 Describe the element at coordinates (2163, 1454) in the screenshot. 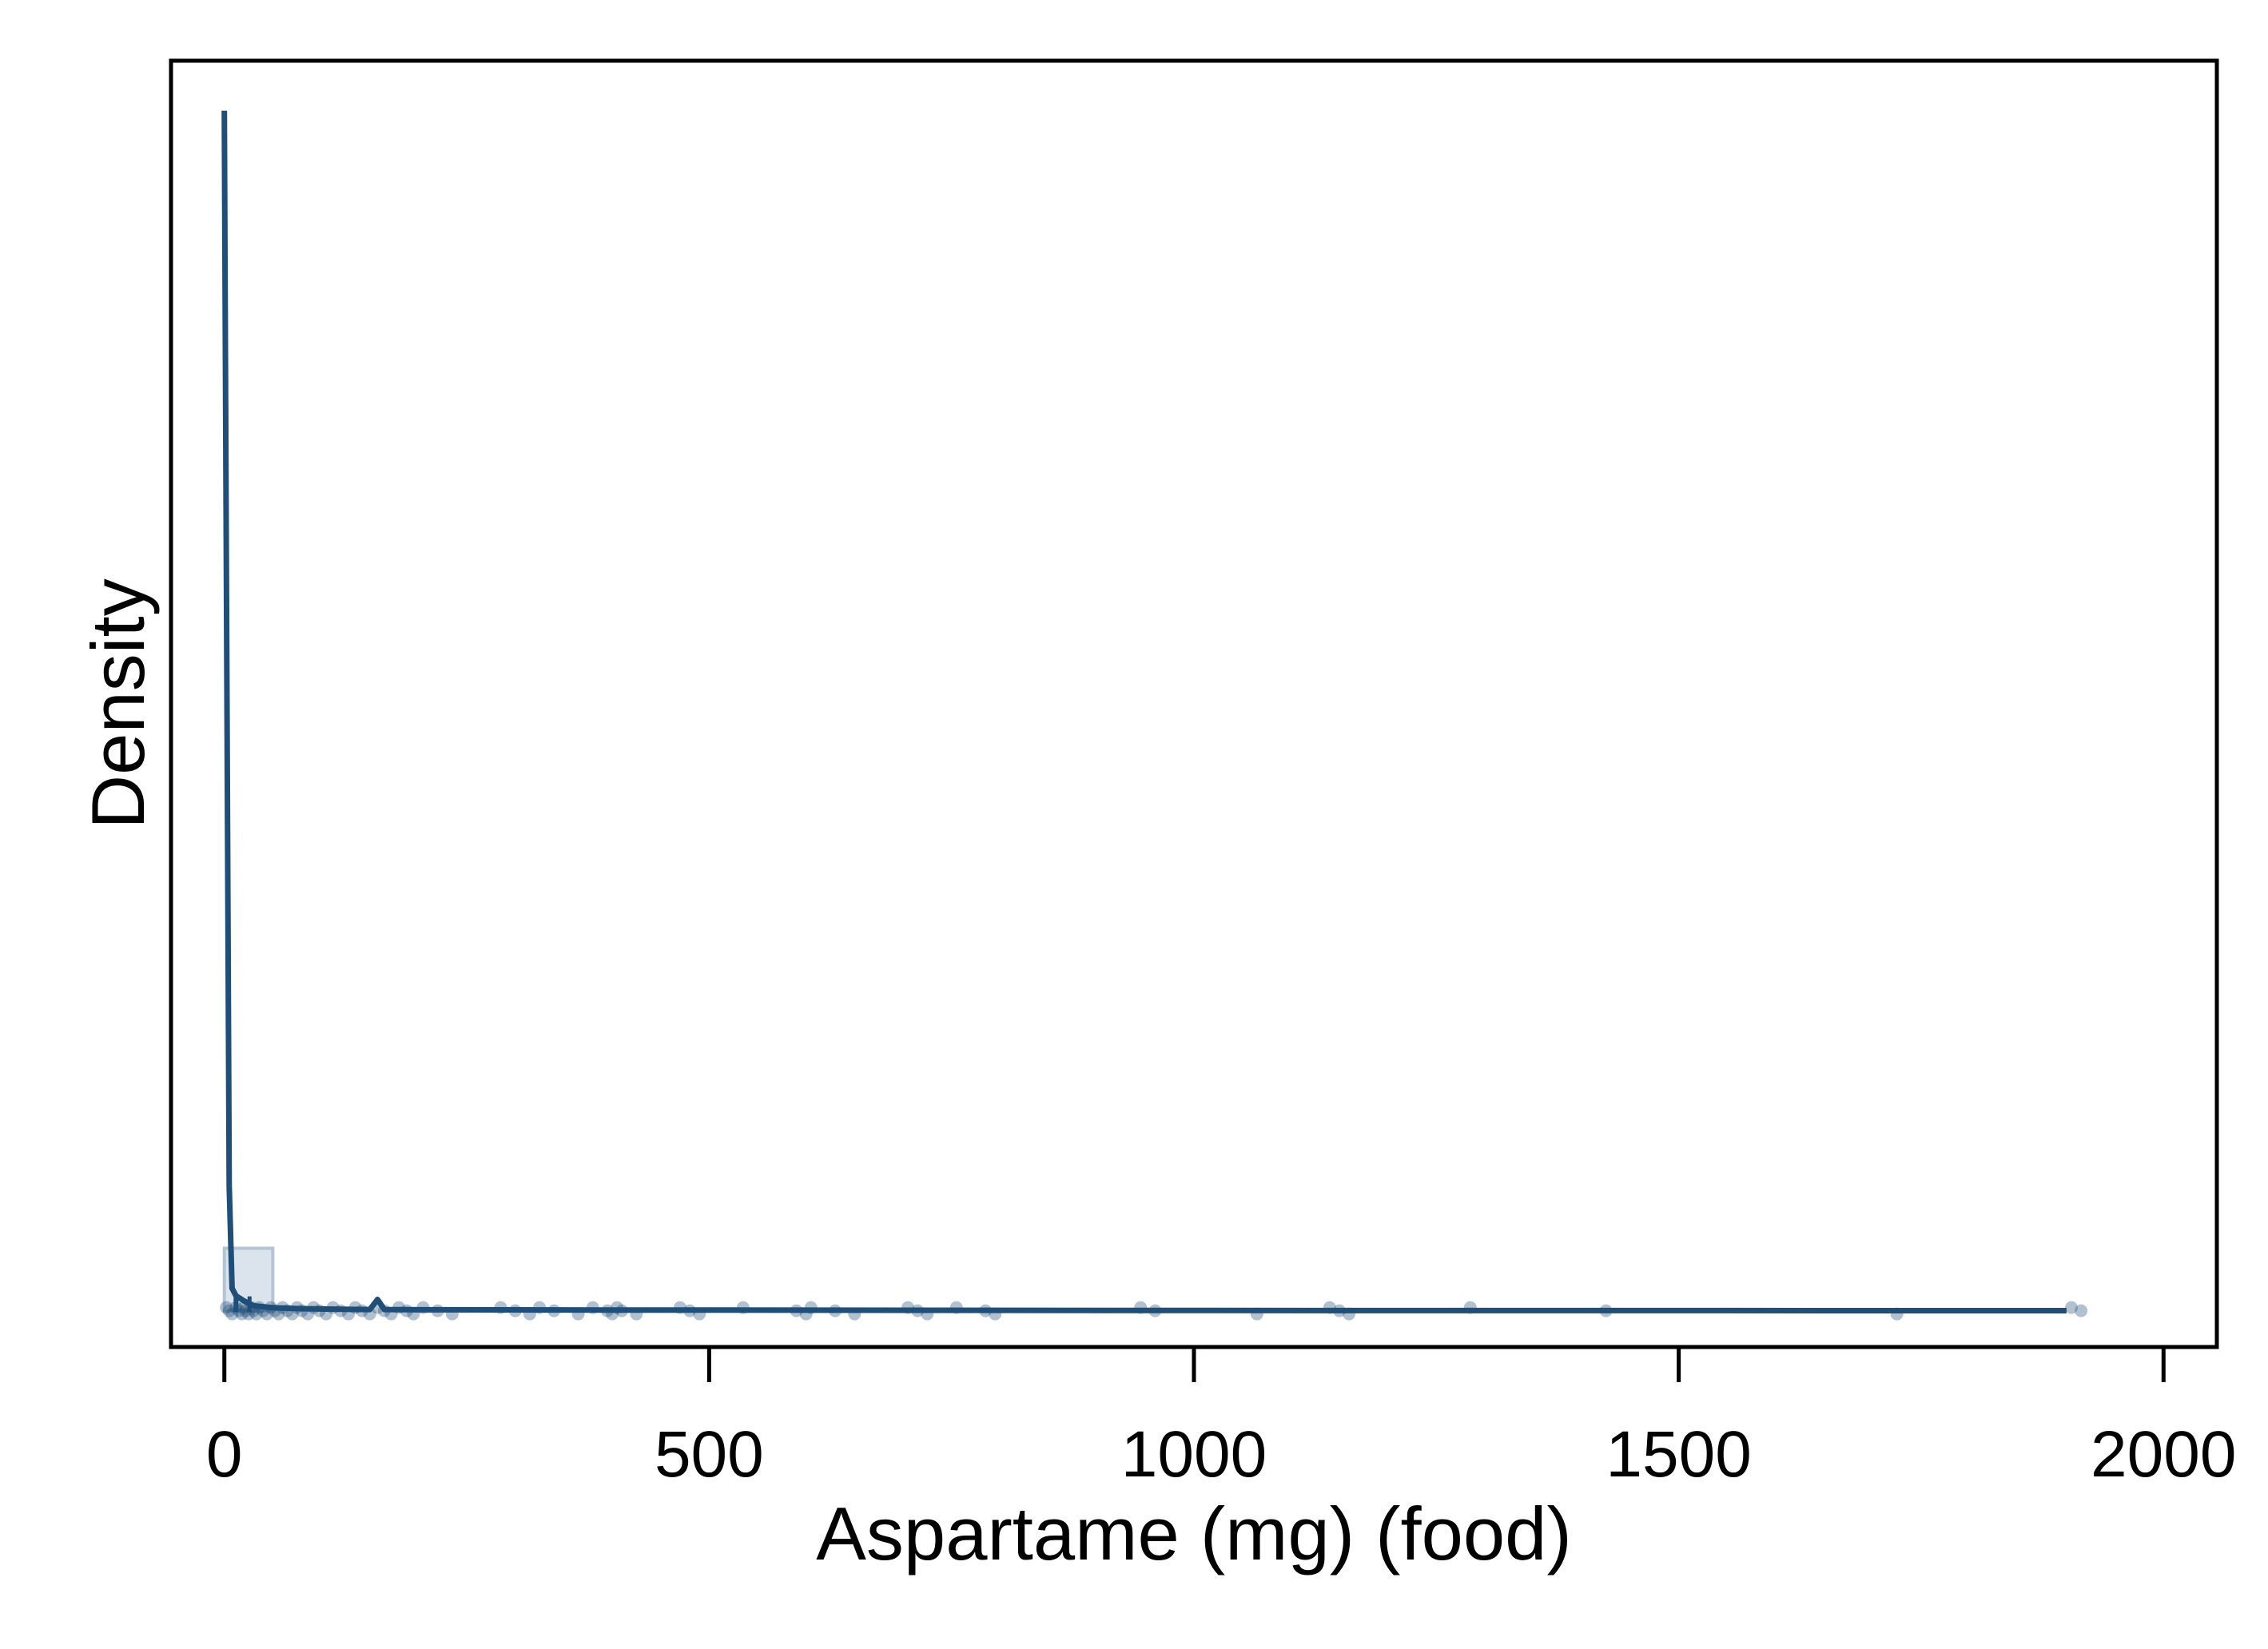

I see `x-tick-label: 2000` at that location.